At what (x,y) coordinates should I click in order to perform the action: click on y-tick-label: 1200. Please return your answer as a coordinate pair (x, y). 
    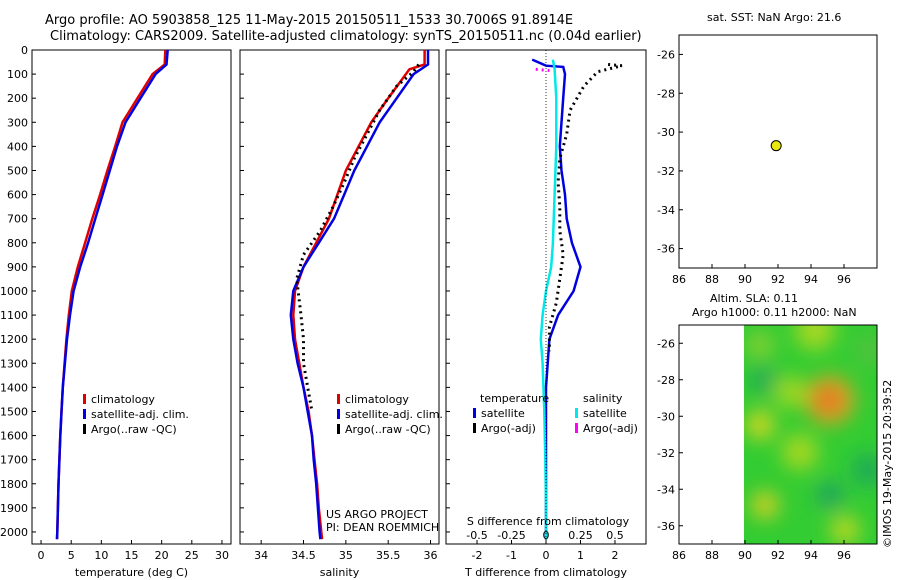
    Looking at the image, I should click on (14, 339).